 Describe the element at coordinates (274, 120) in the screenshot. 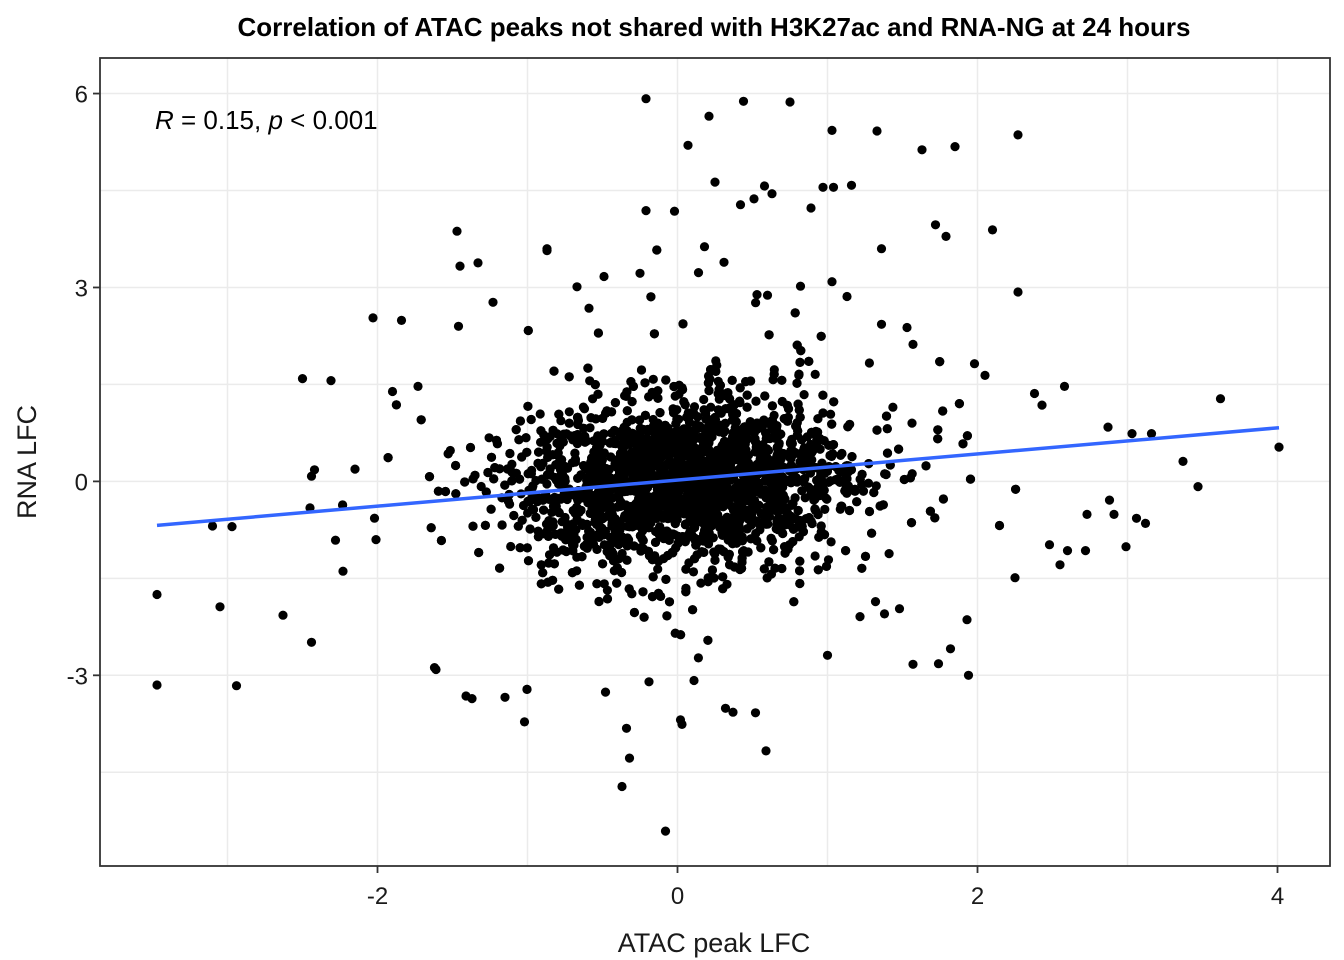

I see `p-symbol: p` at that location.